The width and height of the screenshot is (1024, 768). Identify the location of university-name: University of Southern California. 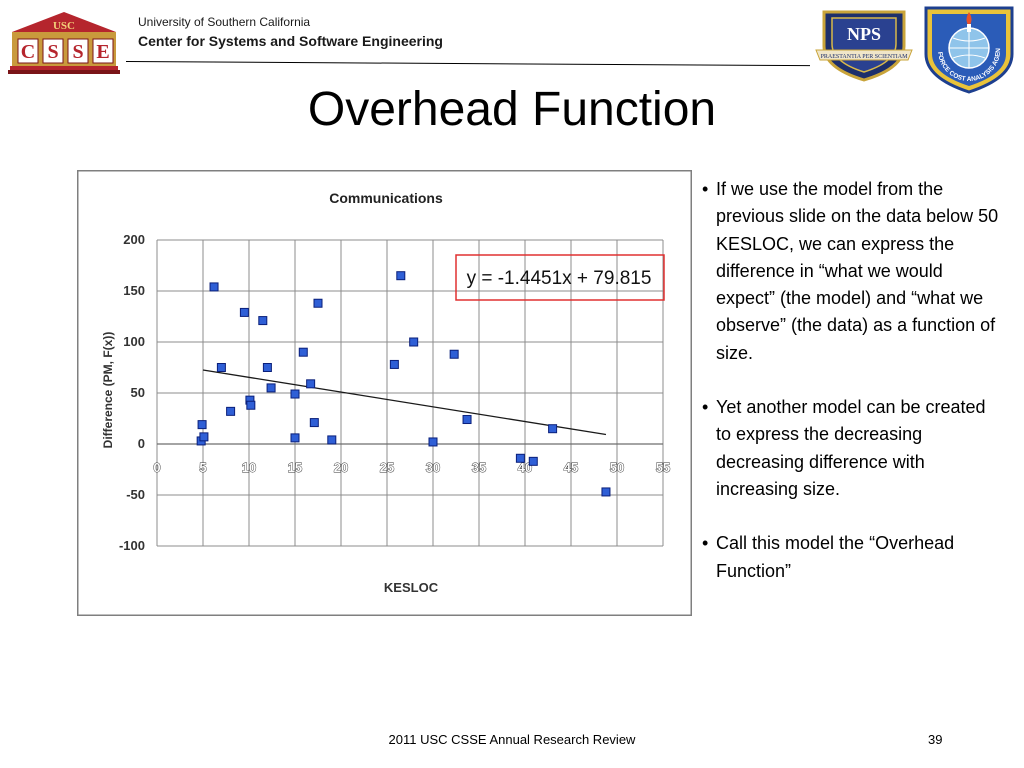
(224, 22).